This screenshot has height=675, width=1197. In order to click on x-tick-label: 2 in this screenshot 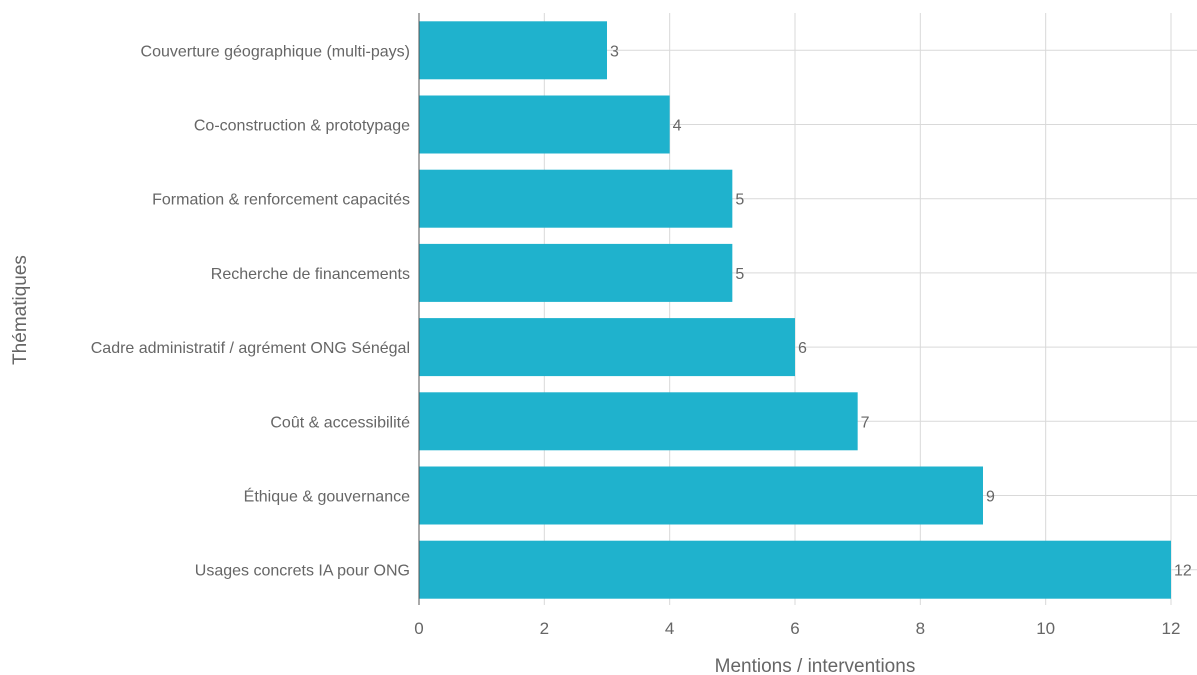, I will do `click(544, 628)`.